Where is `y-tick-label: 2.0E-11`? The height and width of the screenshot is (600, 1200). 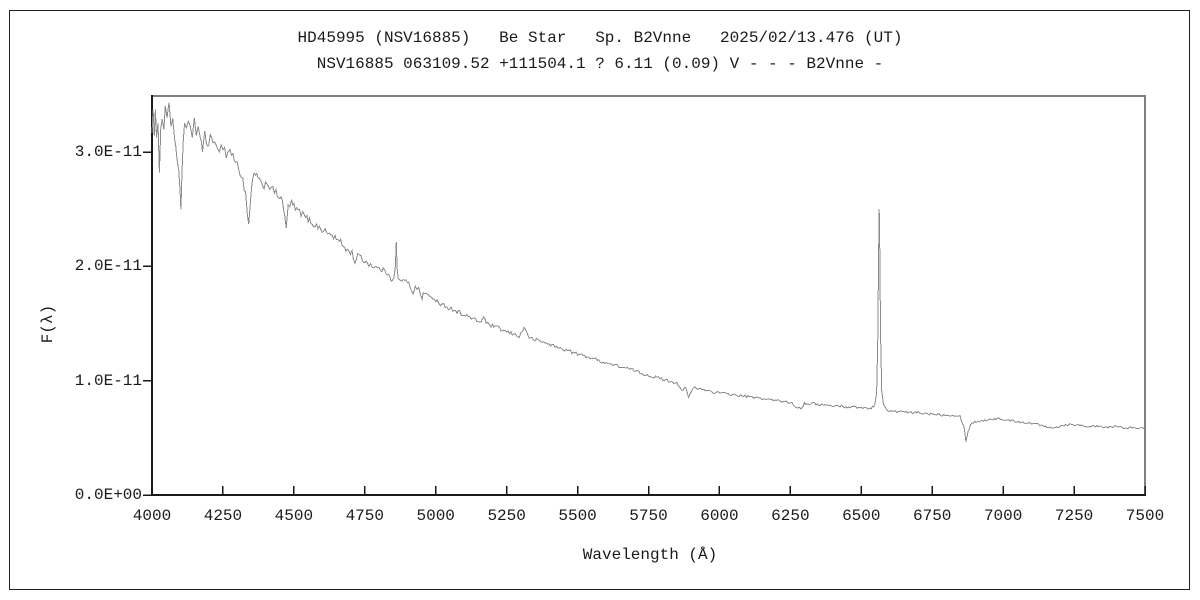 y-tick-label: 2.0E-11 is located at coordinates (108, 266).